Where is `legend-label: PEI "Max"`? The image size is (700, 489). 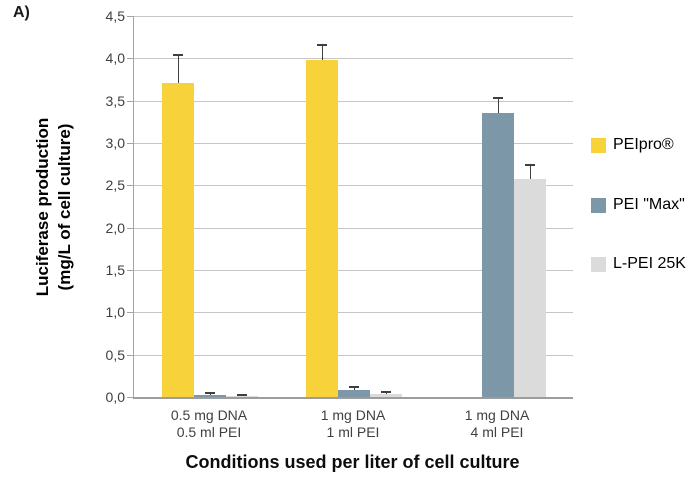 legend-label: PEI "Max" is located at coordinates (649, 204).